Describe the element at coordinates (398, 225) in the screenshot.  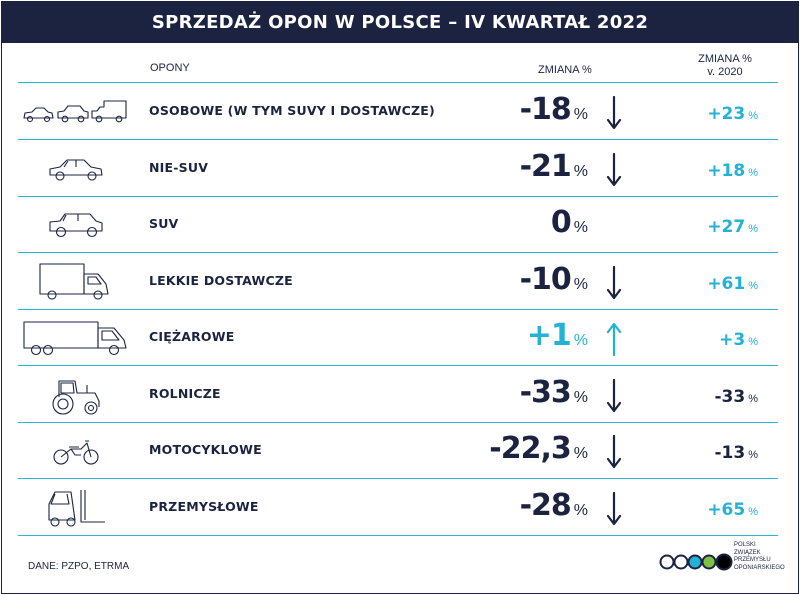
I see `table-row: SUV 0% +27%` at that location.